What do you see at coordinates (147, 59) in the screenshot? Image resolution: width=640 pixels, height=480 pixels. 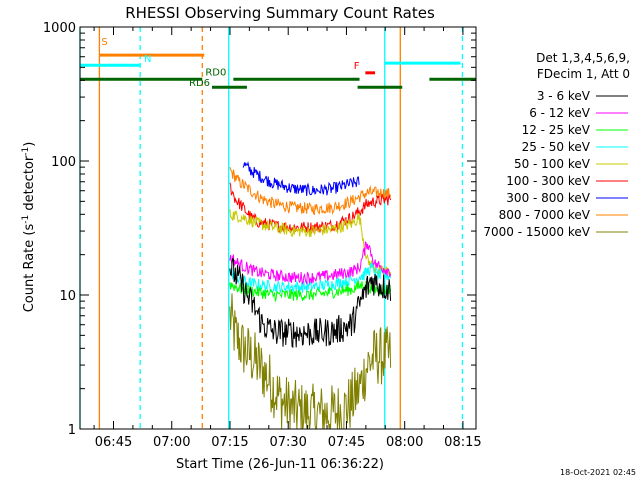 I see `flag-label-1: N` at bounding box center [147, 59].